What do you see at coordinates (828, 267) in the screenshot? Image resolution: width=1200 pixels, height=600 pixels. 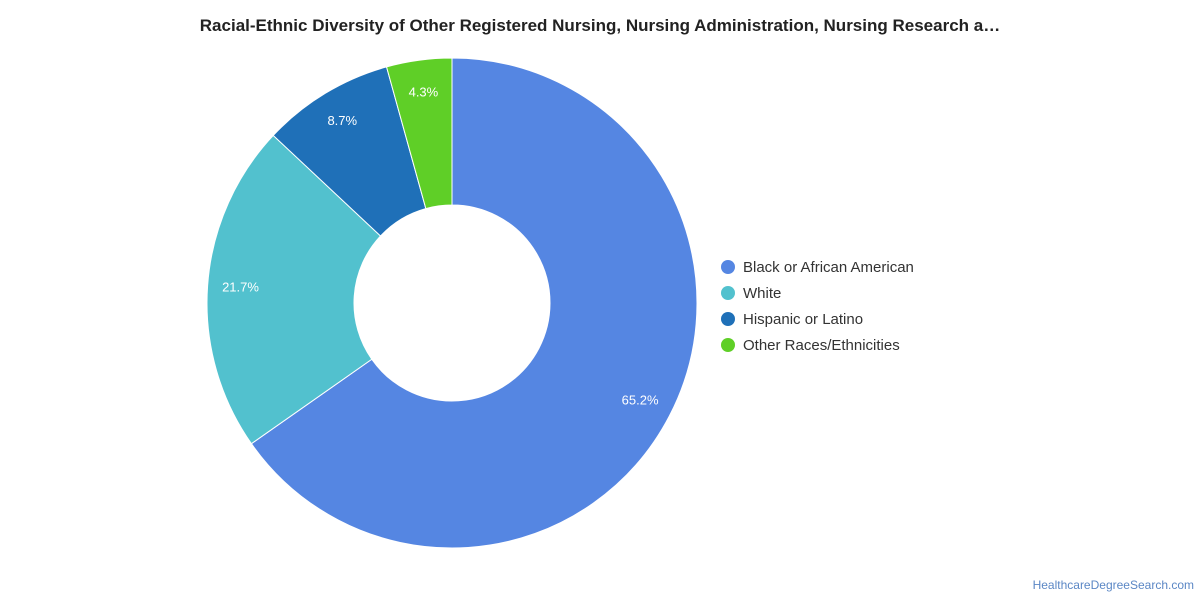 I see `legend-label: Black or African American` at bounding box center [828, 267].